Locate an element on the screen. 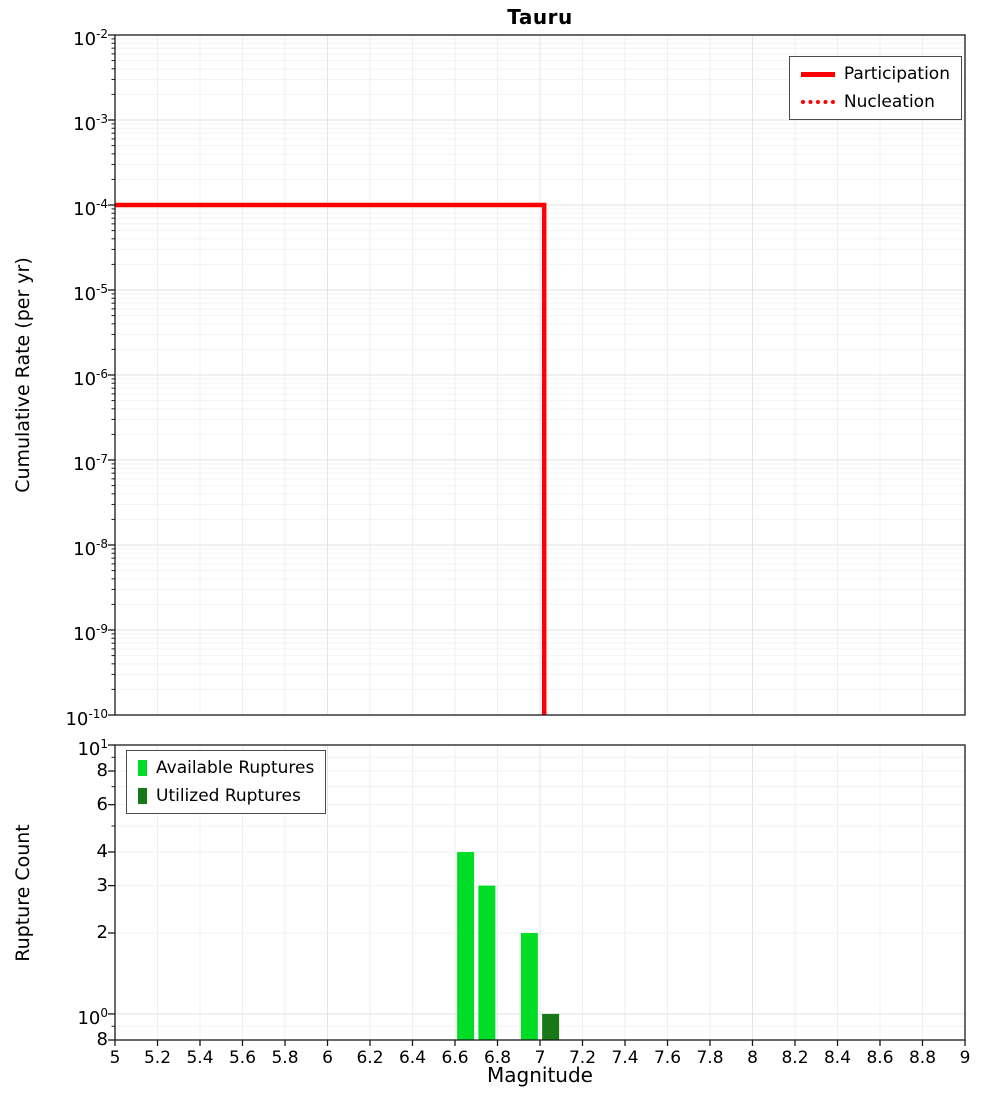 The height and width of the screenshot is (1100, 1000). x-axis-label: Magnitude is located at coordinates (540, 1075).